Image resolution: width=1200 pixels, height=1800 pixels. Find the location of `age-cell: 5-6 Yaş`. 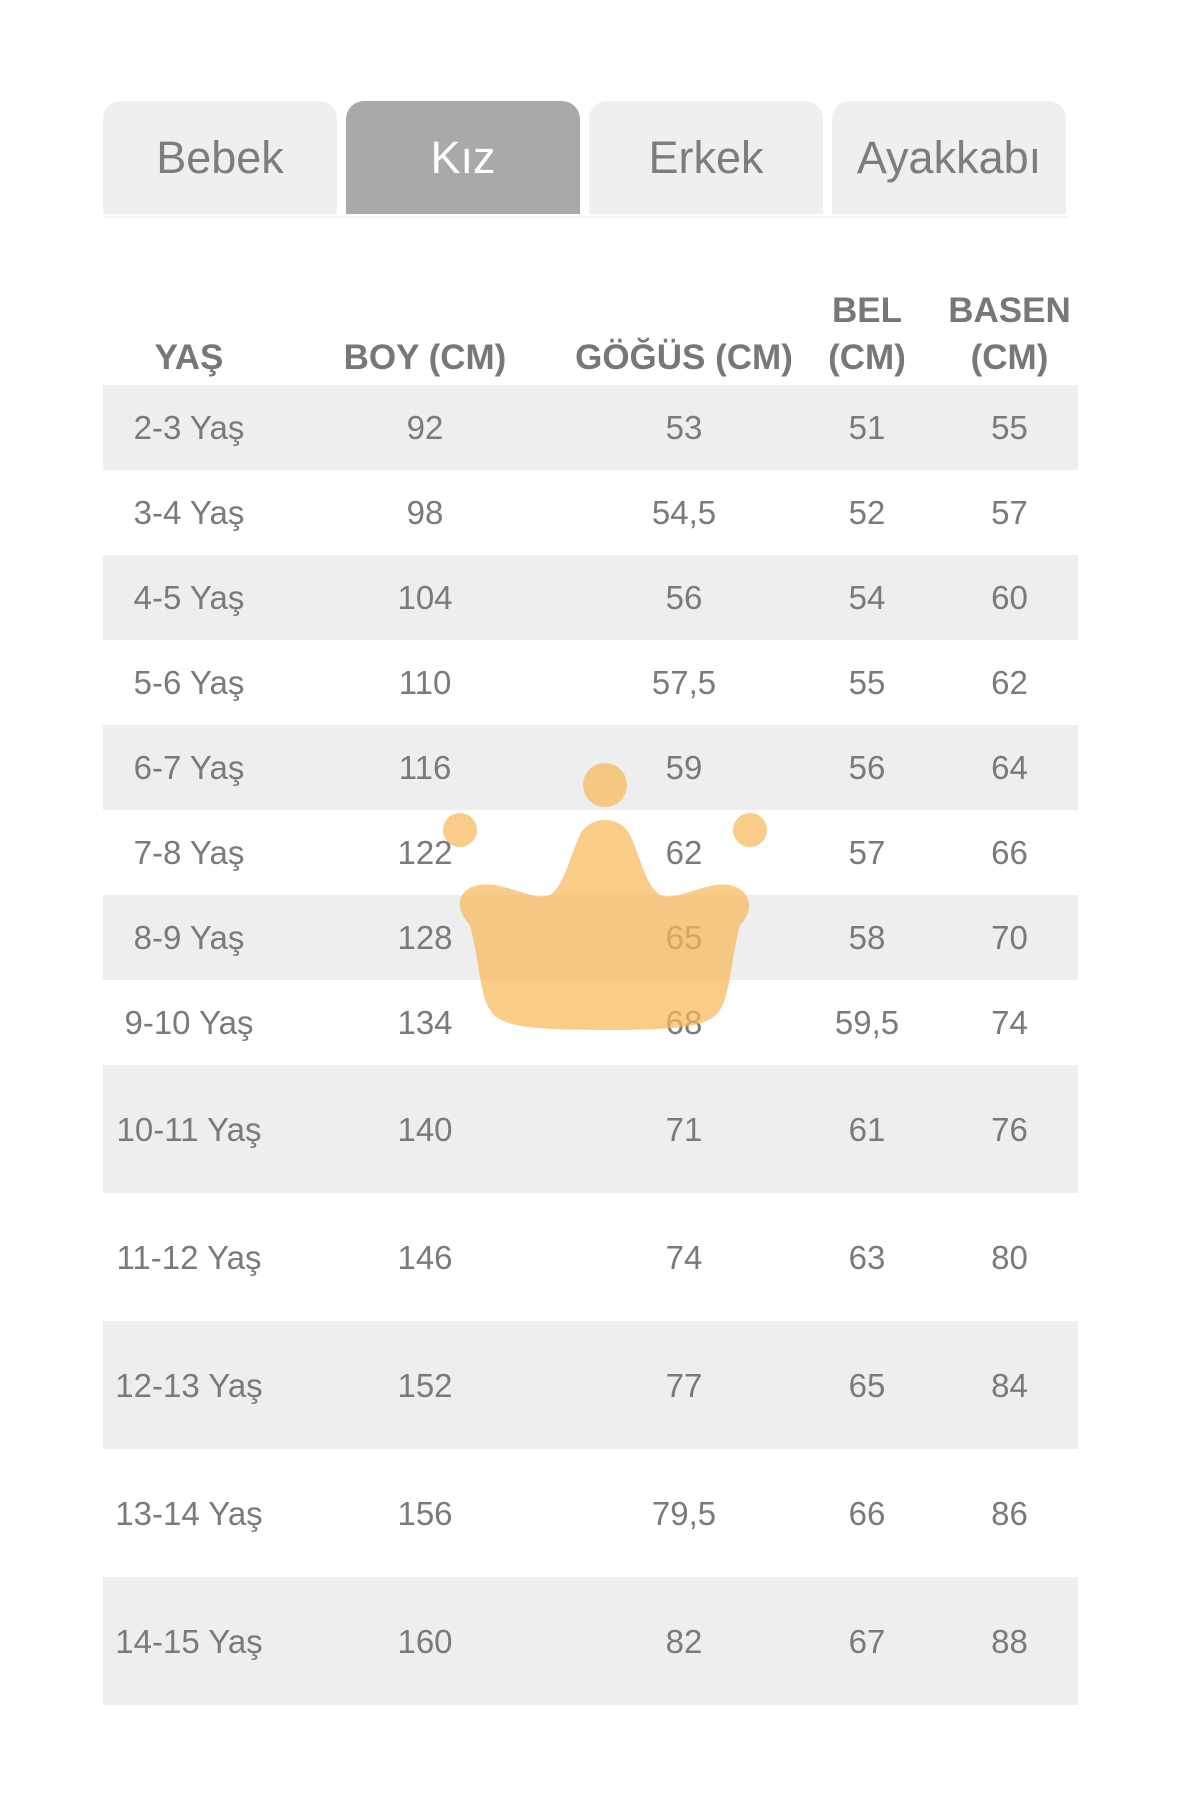

age-cell: 5-6 Yaş is located at coordinates (189, 682).